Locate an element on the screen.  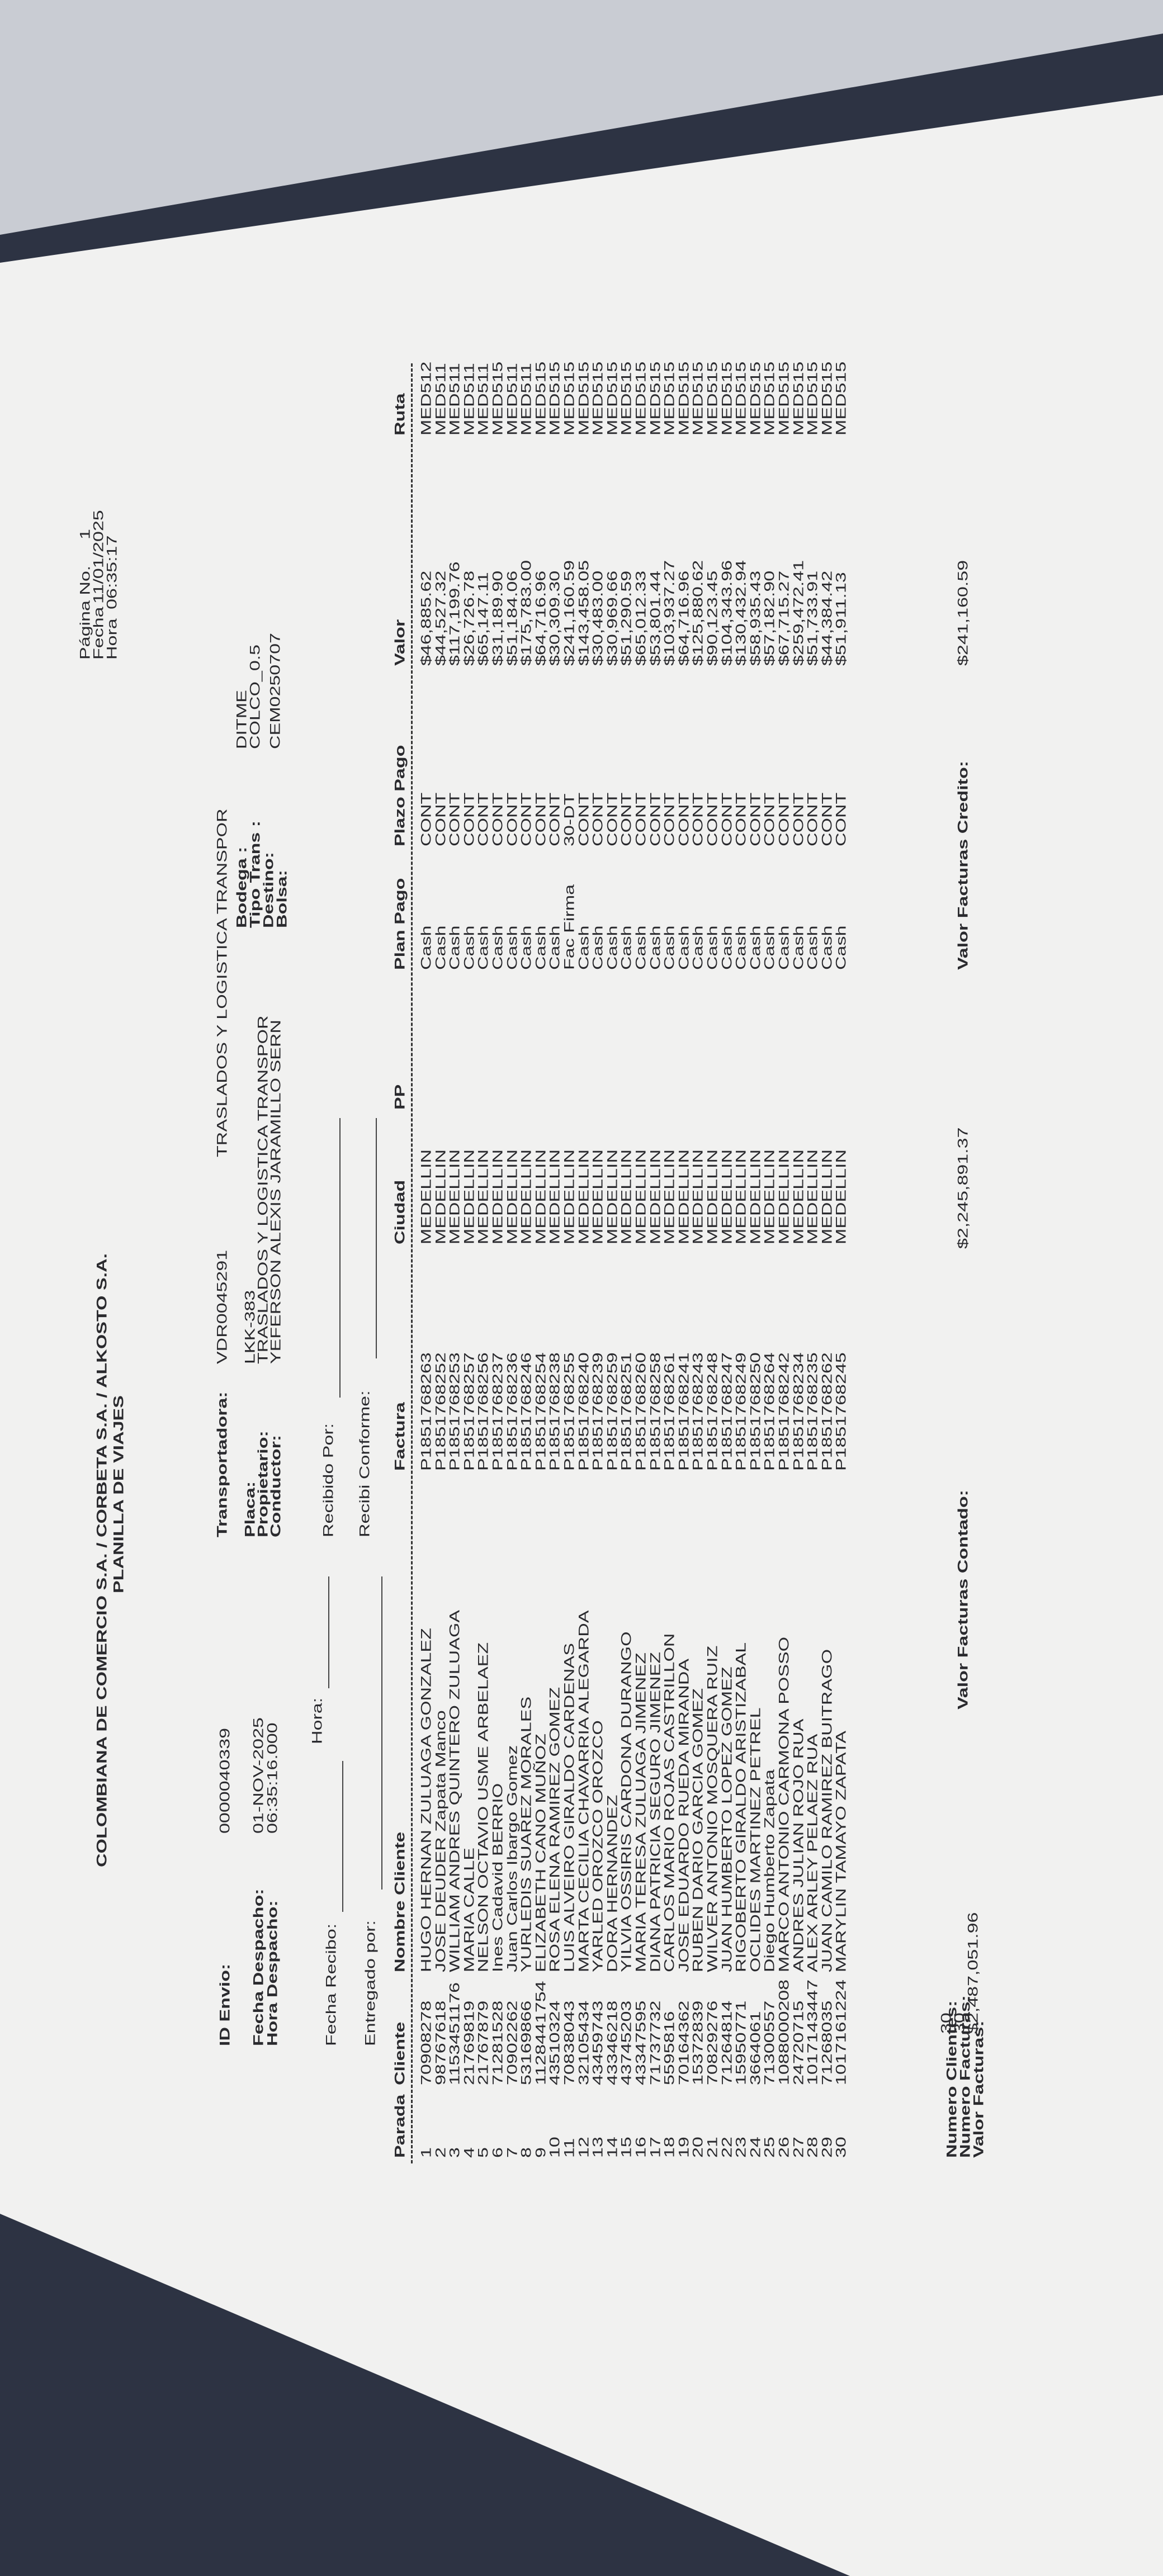
cell-cliente: 43745203 is located at coordinates (626, 2042).